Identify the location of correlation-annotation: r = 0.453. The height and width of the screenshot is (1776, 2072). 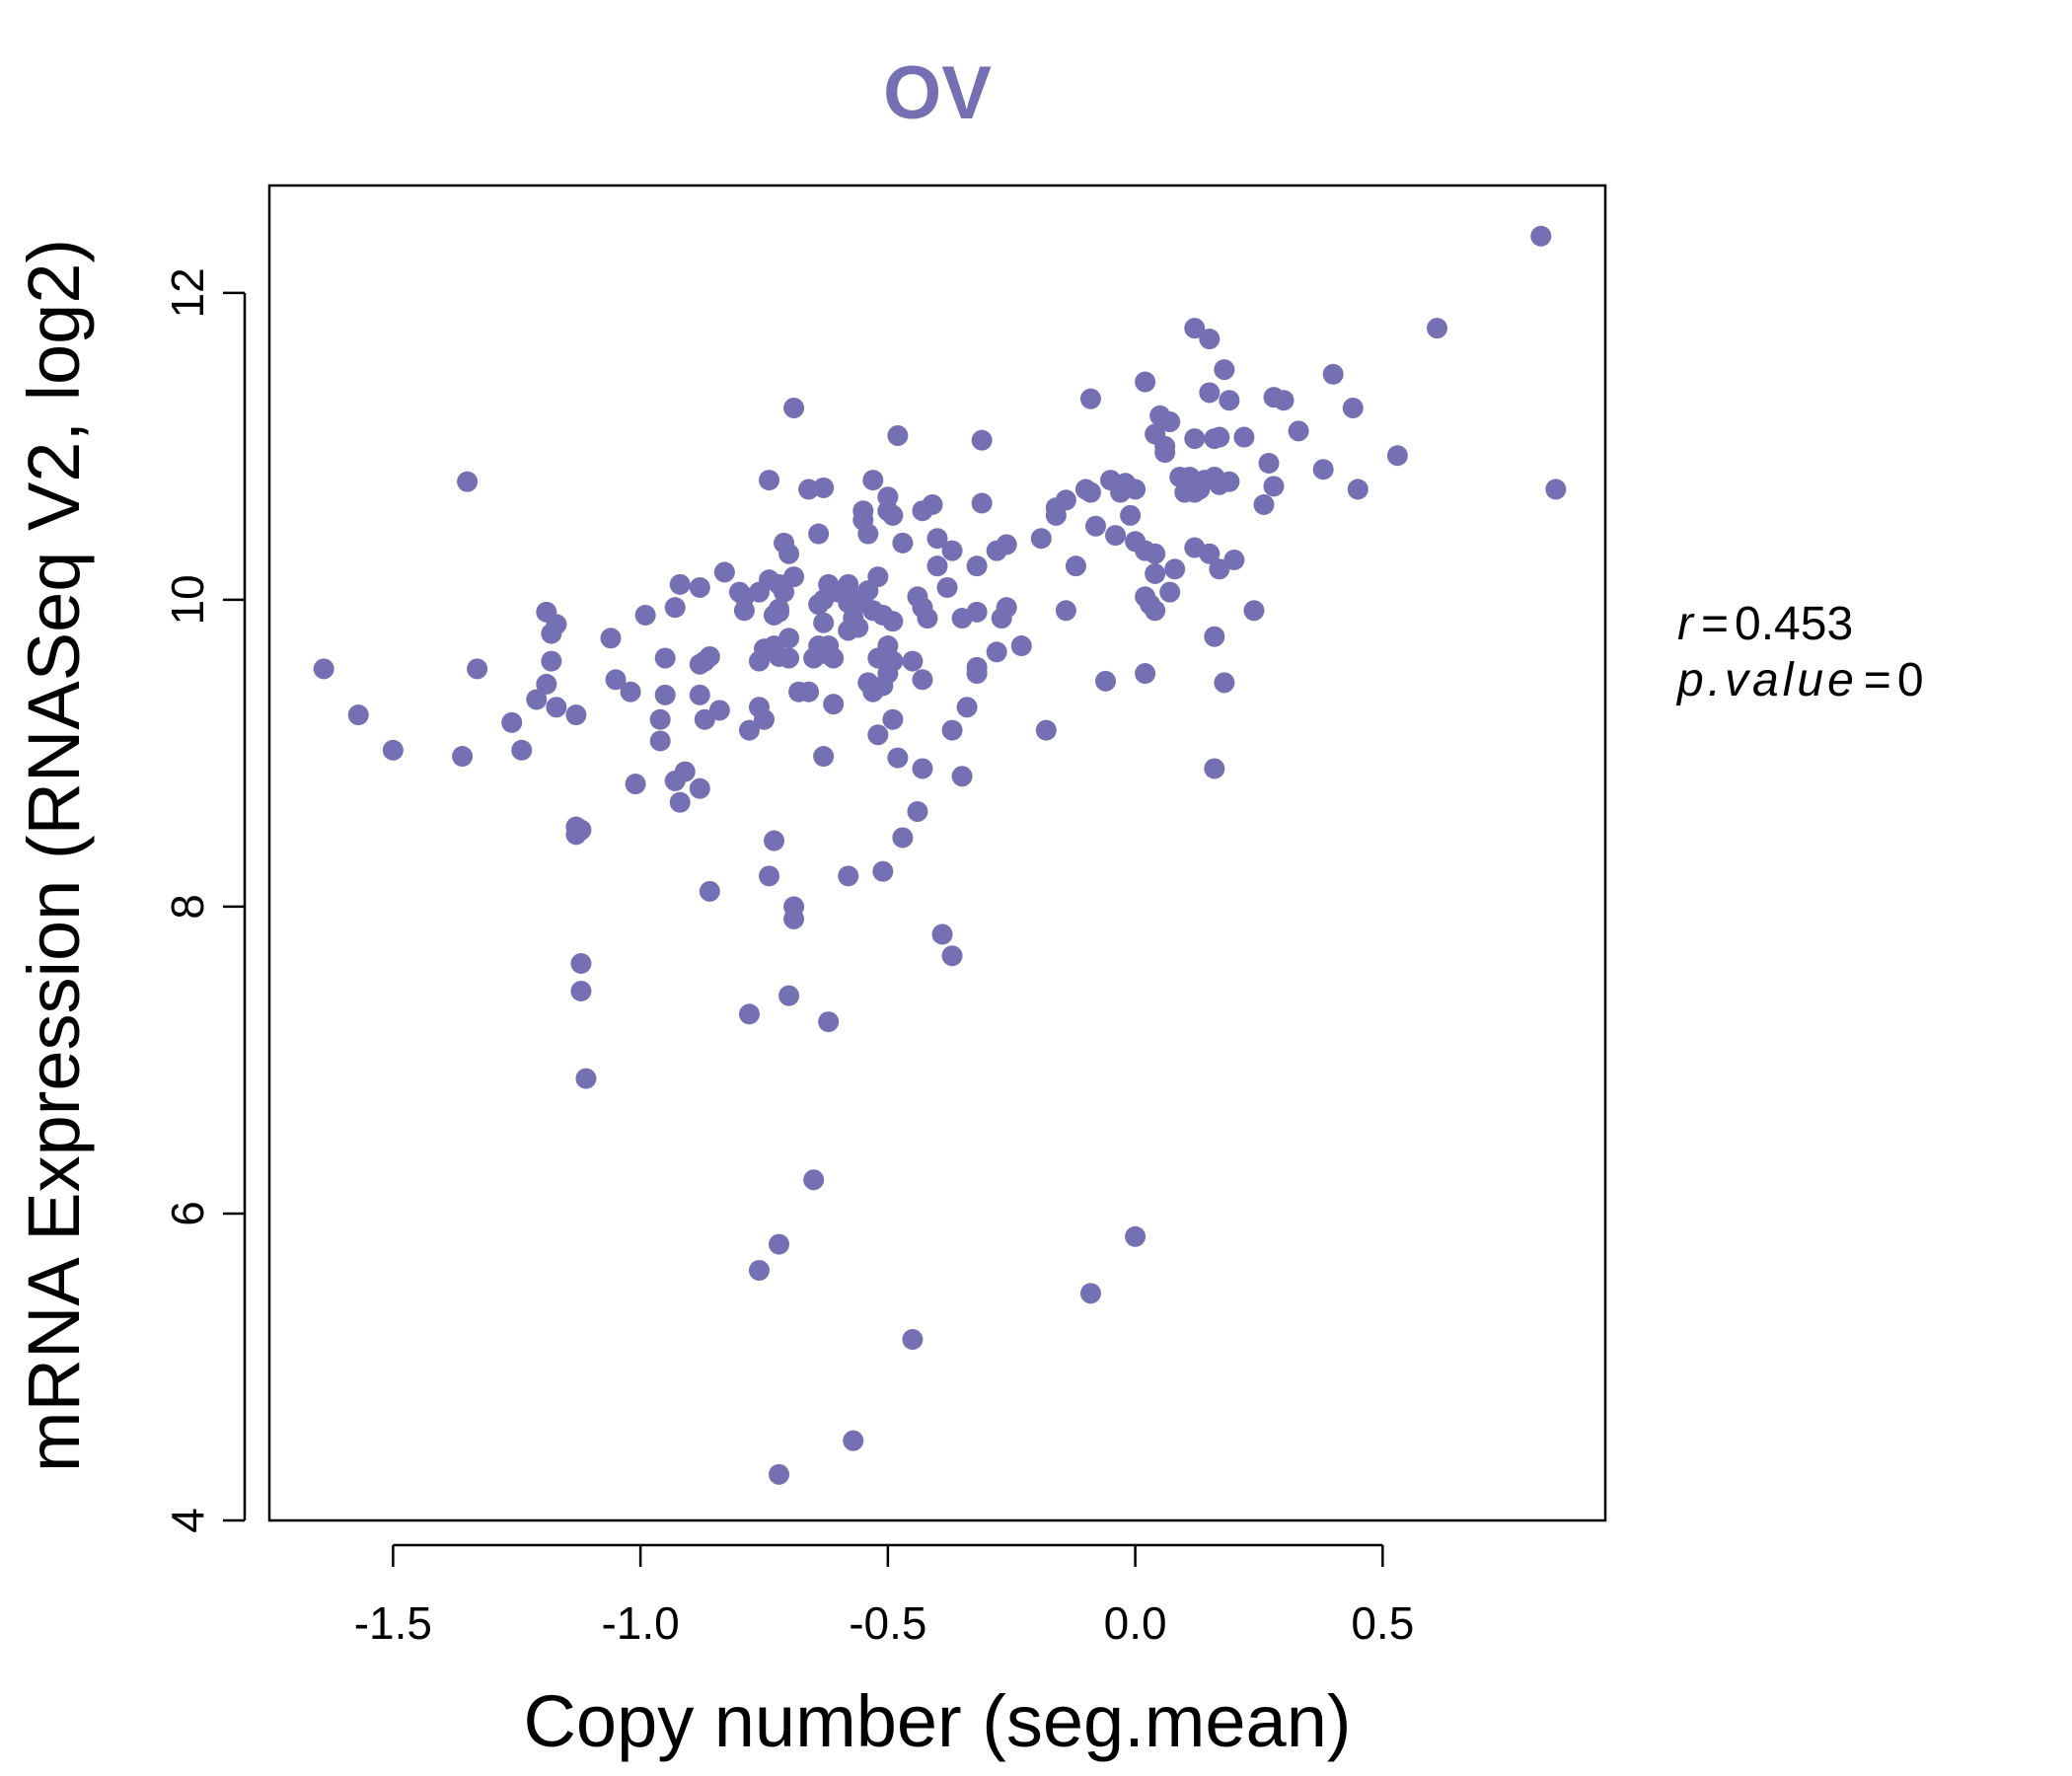
(1765, 624).